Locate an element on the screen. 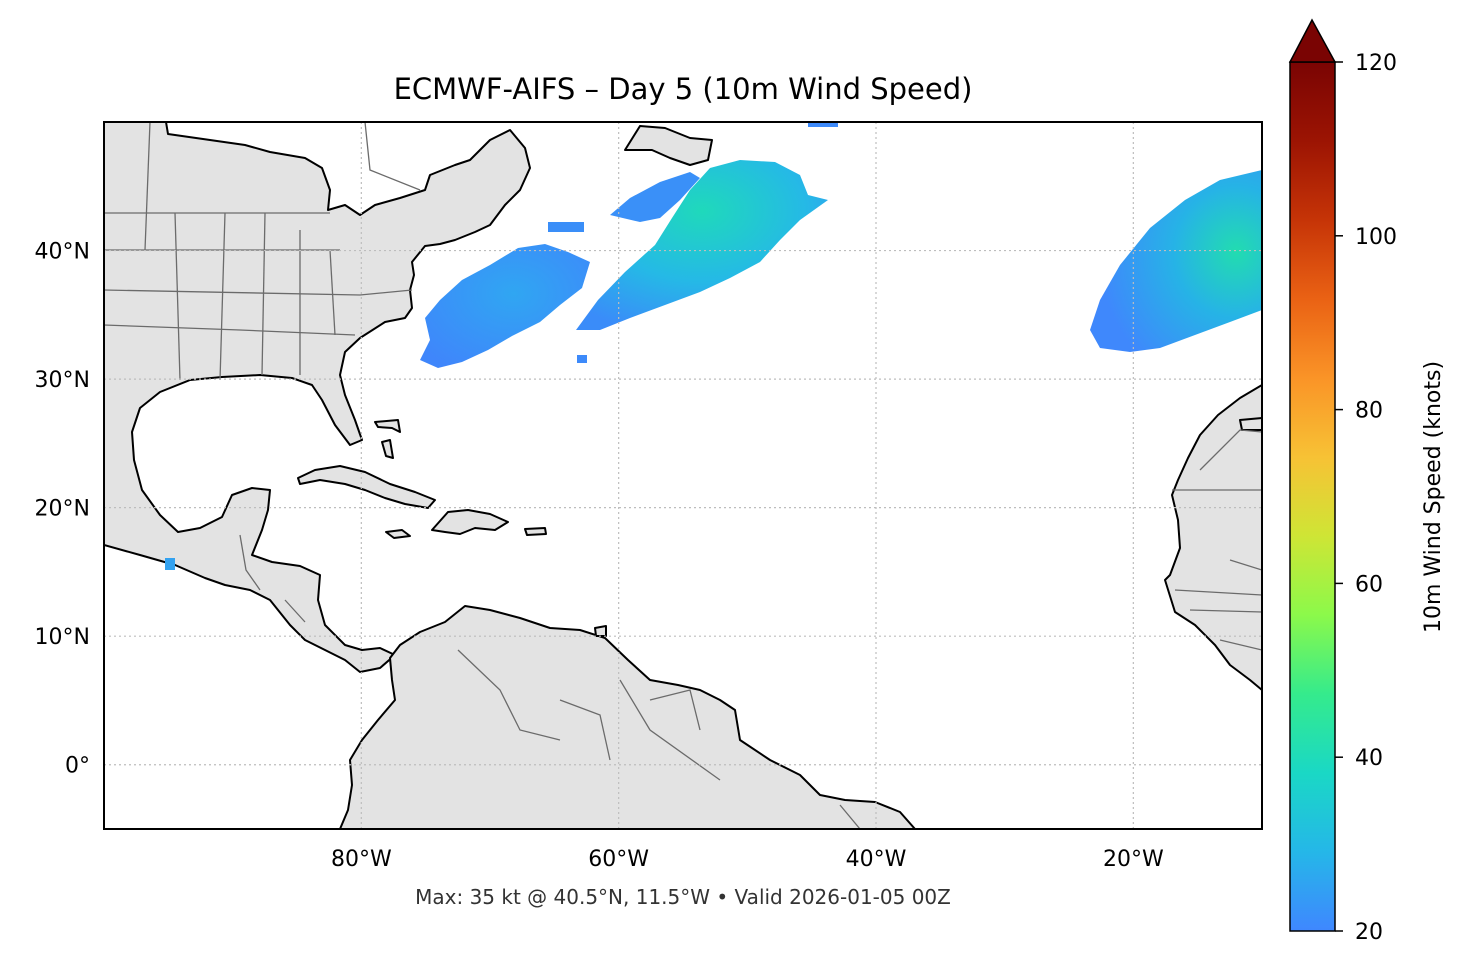 The image size is (1466, 969). land-south-america is located at coordinates (627, 717).